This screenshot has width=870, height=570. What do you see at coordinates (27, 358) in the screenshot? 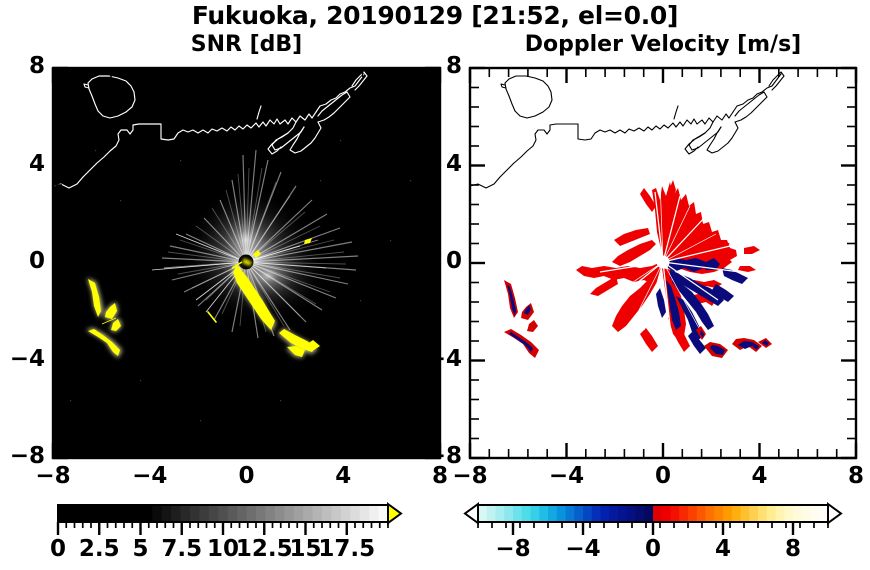
I see `snr-ytick-label: −4` at bounding box center [27, 358].